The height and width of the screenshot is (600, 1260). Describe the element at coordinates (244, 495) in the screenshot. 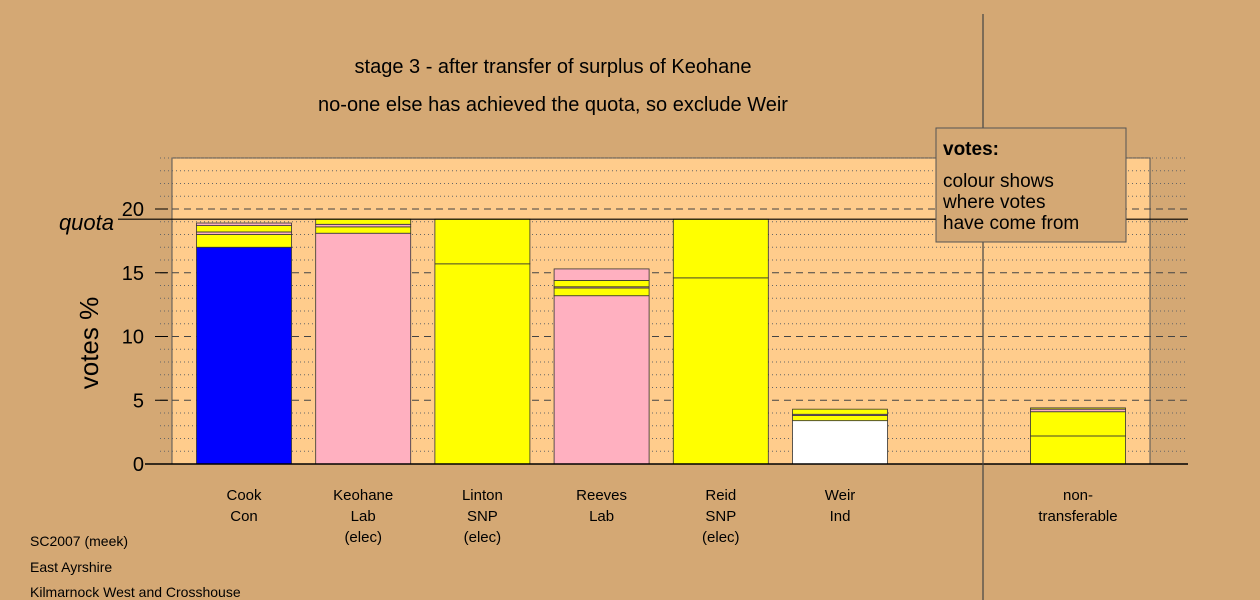

I see `candidate-label: Cook` at that location.